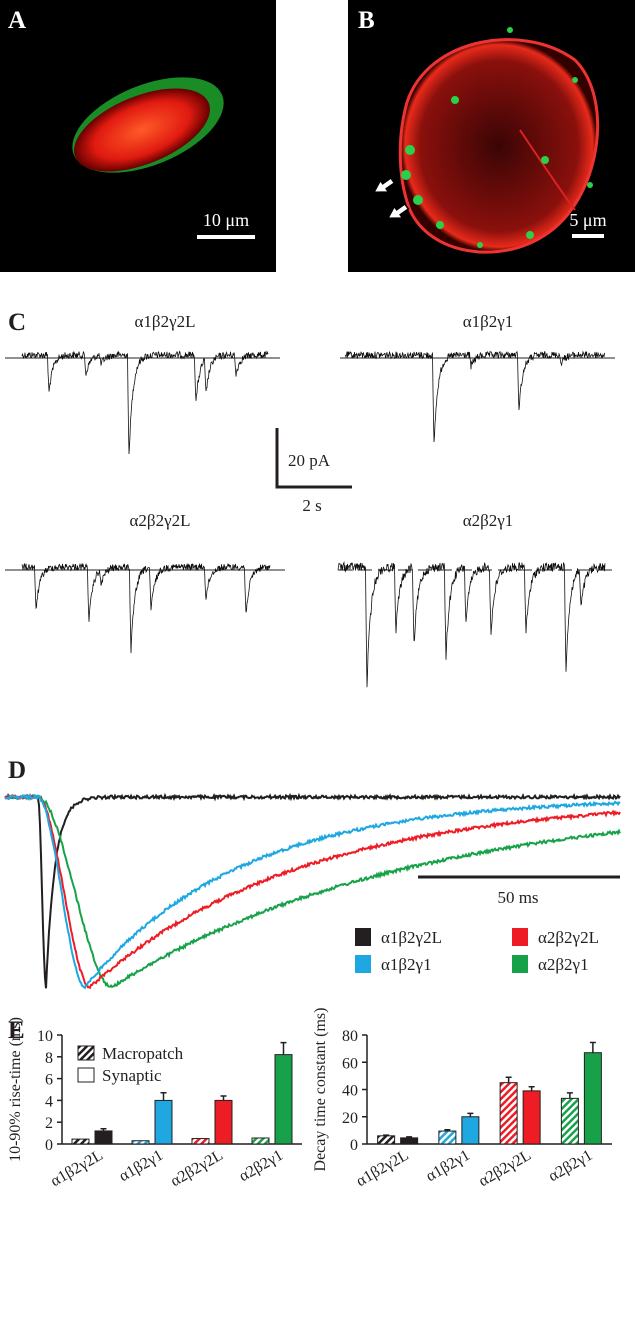 The image size is (635, 1324). I want to click on panel-label: E, so click(16, 1030).